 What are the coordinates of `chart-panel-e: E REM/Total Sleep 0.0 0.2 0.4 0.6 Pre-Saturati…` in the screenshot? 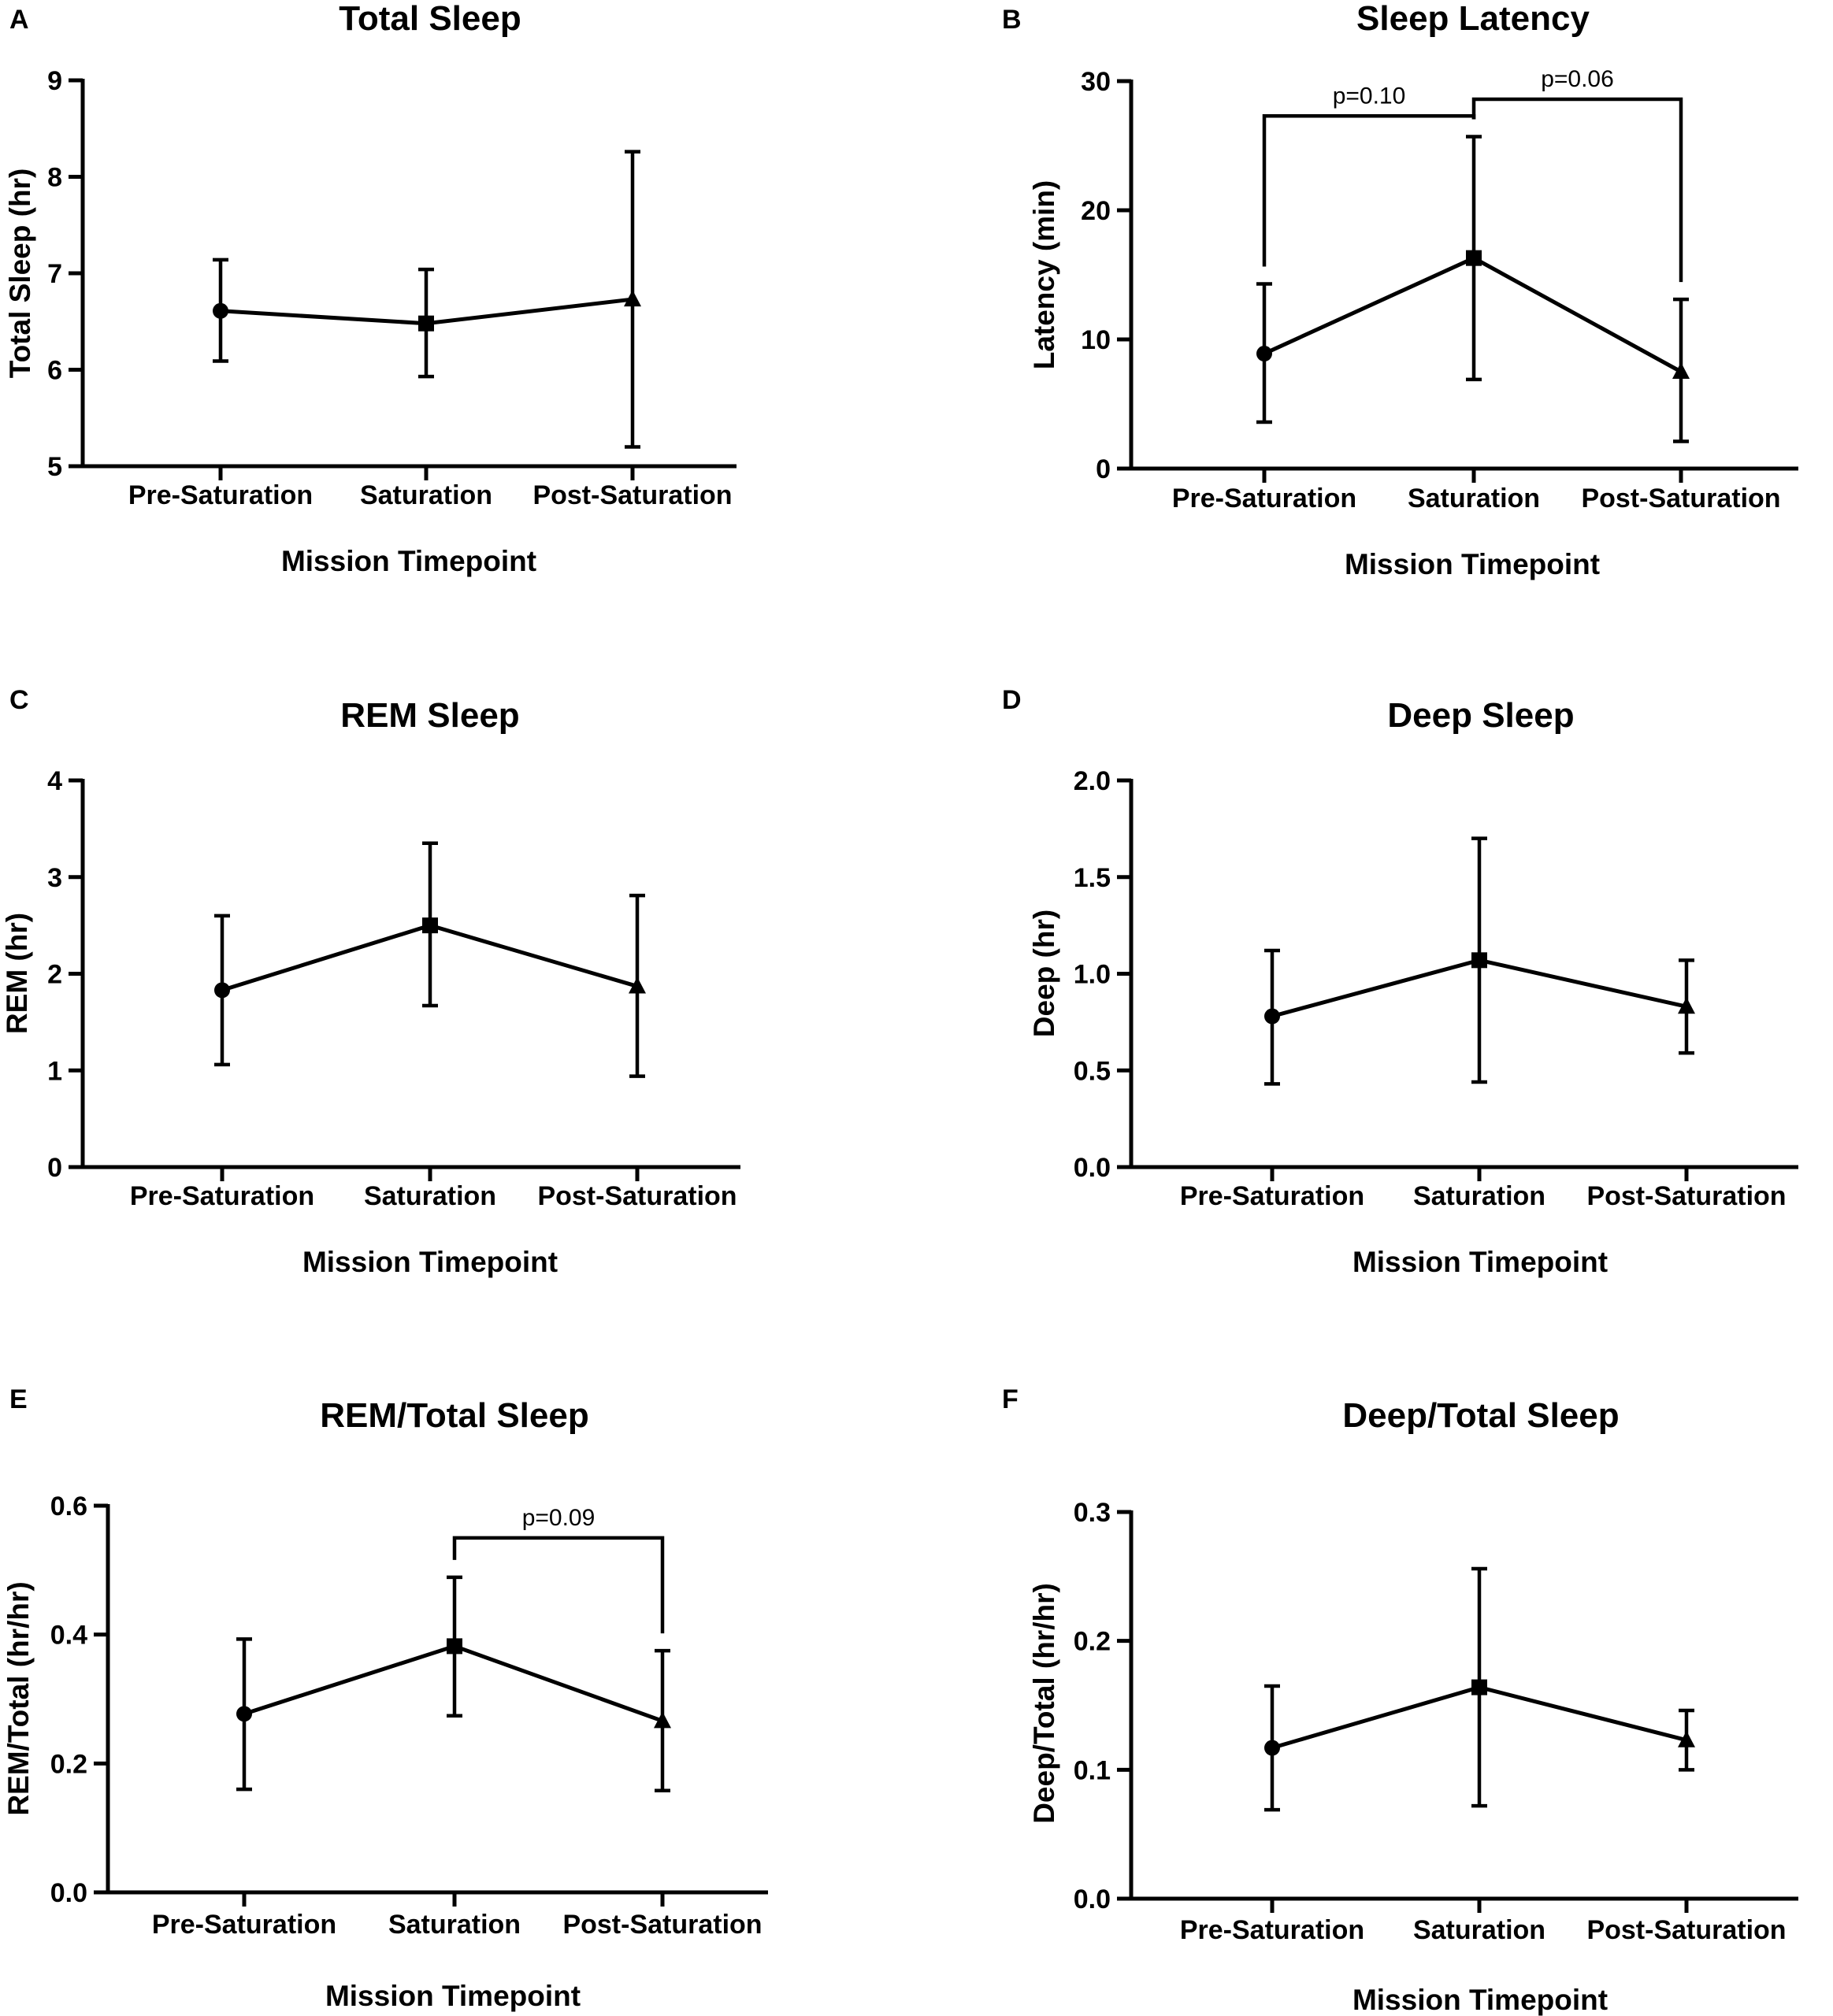 It's located at (385, 1698).